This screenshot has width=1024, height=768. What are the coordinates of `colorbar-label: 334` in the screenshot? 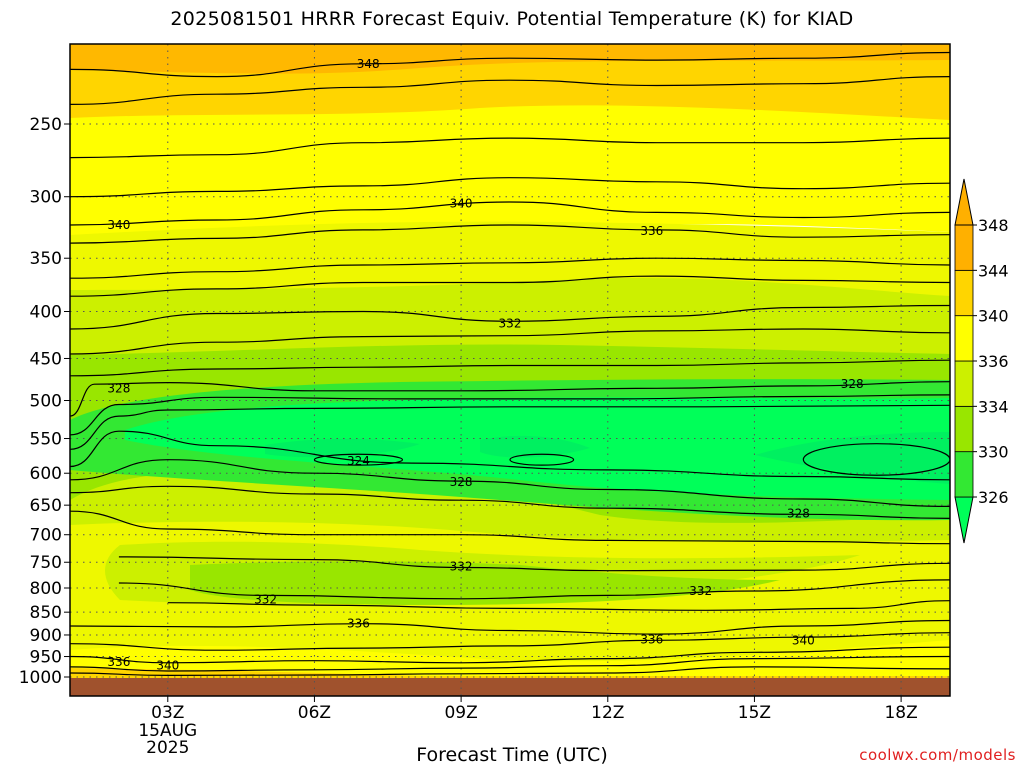 It's located at (993, 406).